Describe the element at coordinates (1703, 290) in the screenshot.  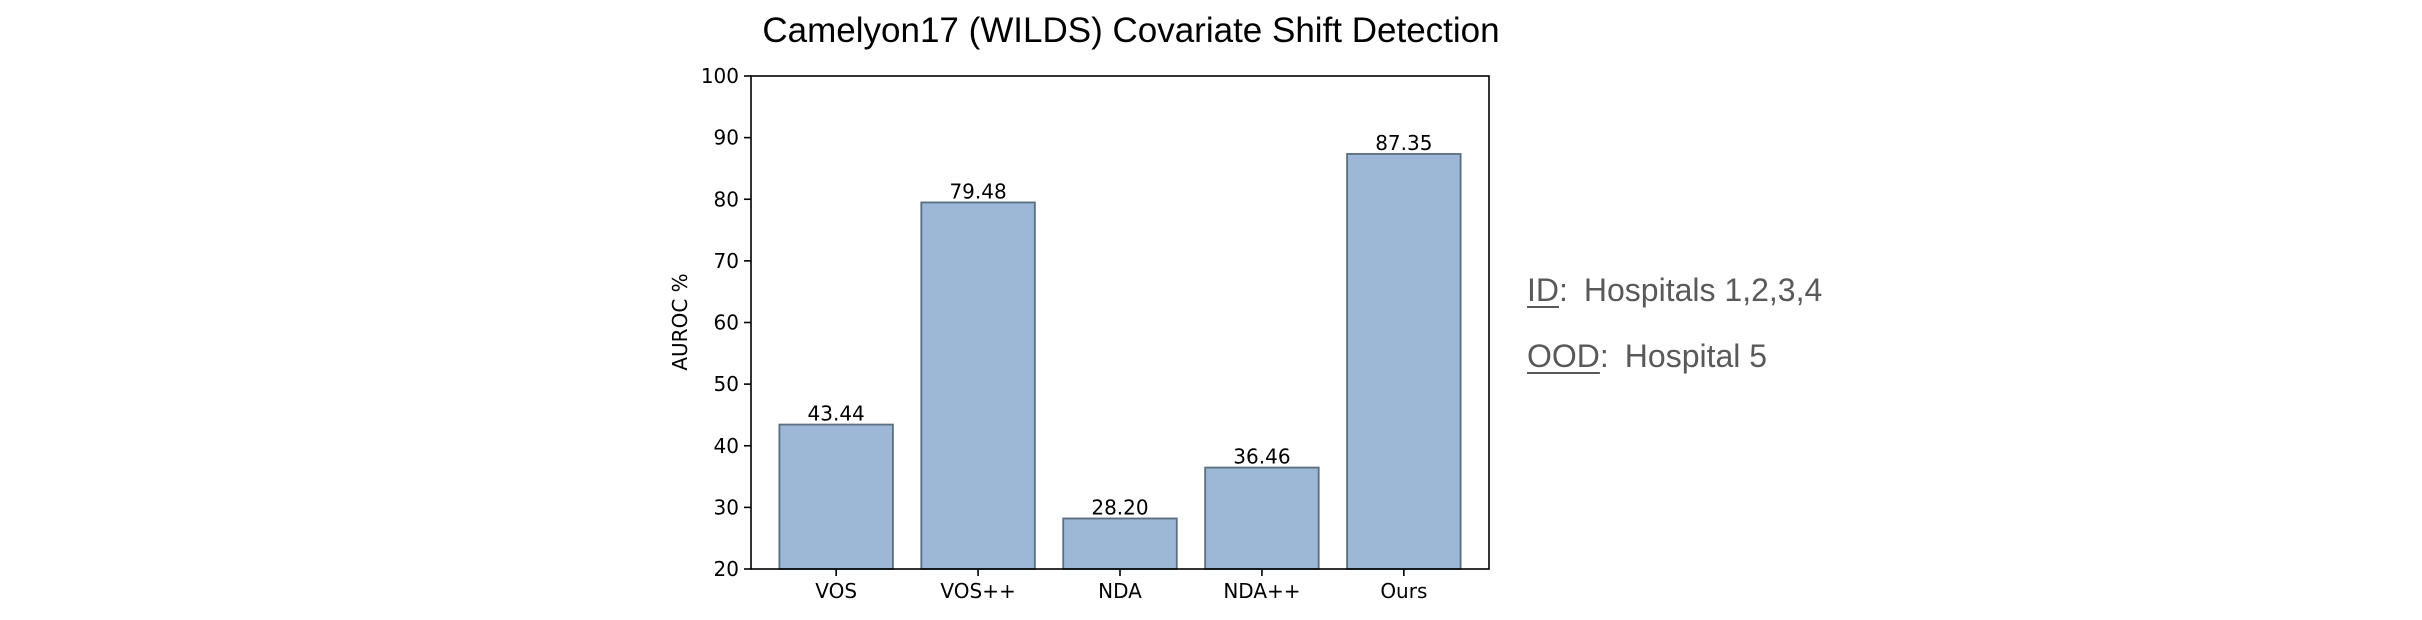
I see `legend-id-text: Hospitals 1,2,3,4` at that location.